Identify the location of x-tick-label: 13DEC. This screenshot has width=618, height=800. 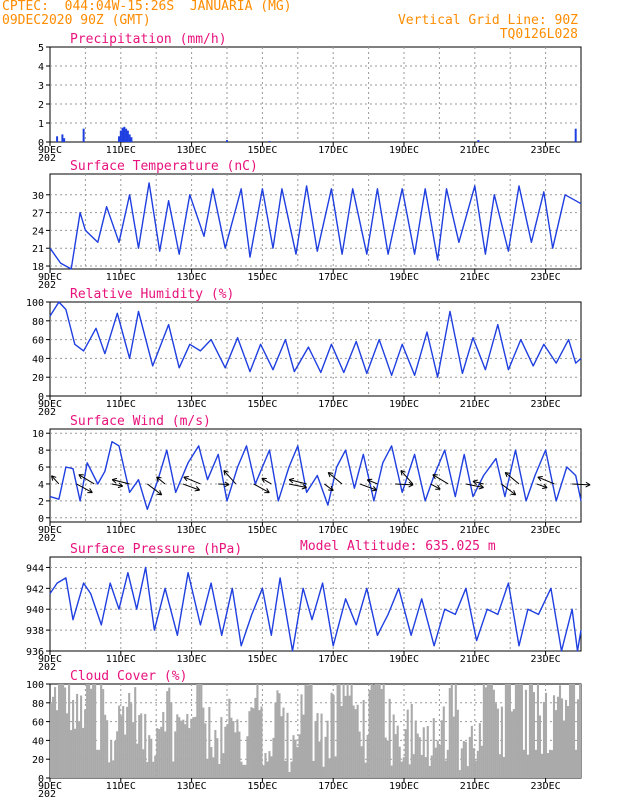
(192, 277).